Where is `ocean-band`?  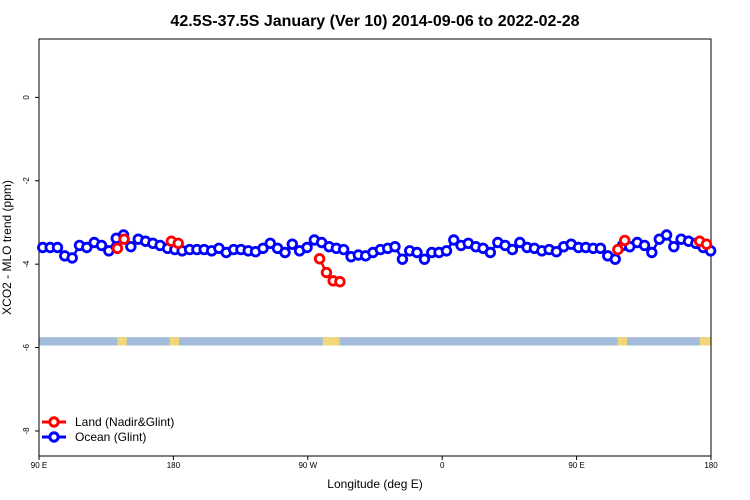 ocean-band is located at coordinates (375, 341).